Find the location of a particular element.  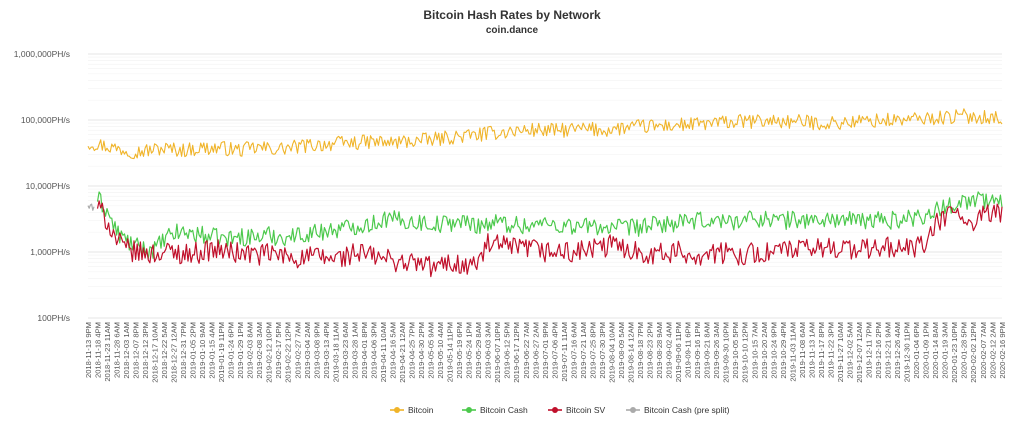

series-line-bitcoin is located at coordinates (545, 134).